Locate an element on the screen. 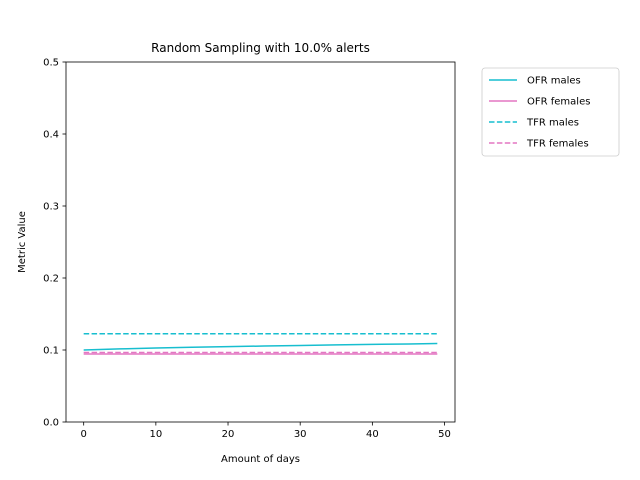 The image size is (640, 480). x-tick-label: 20 is located at coordinates (228, 434).